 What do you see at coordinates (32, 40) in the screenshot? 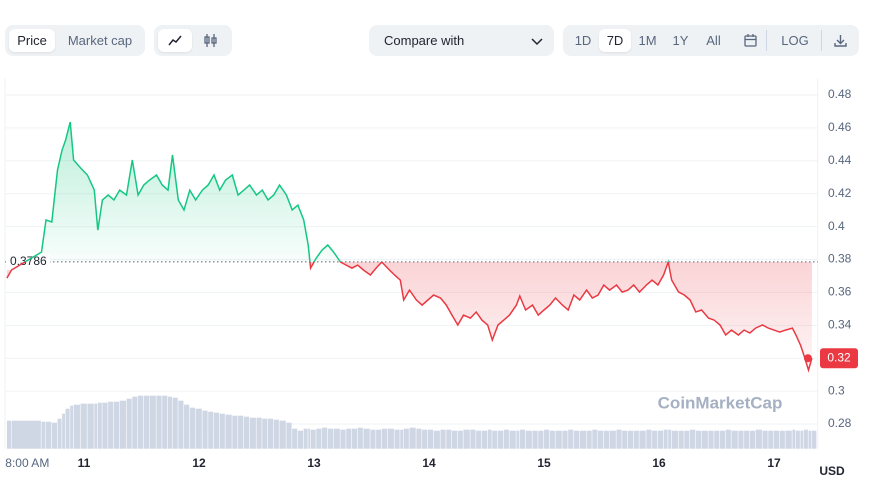
I see `tab-price: Price` at bounding box center [32, 40].